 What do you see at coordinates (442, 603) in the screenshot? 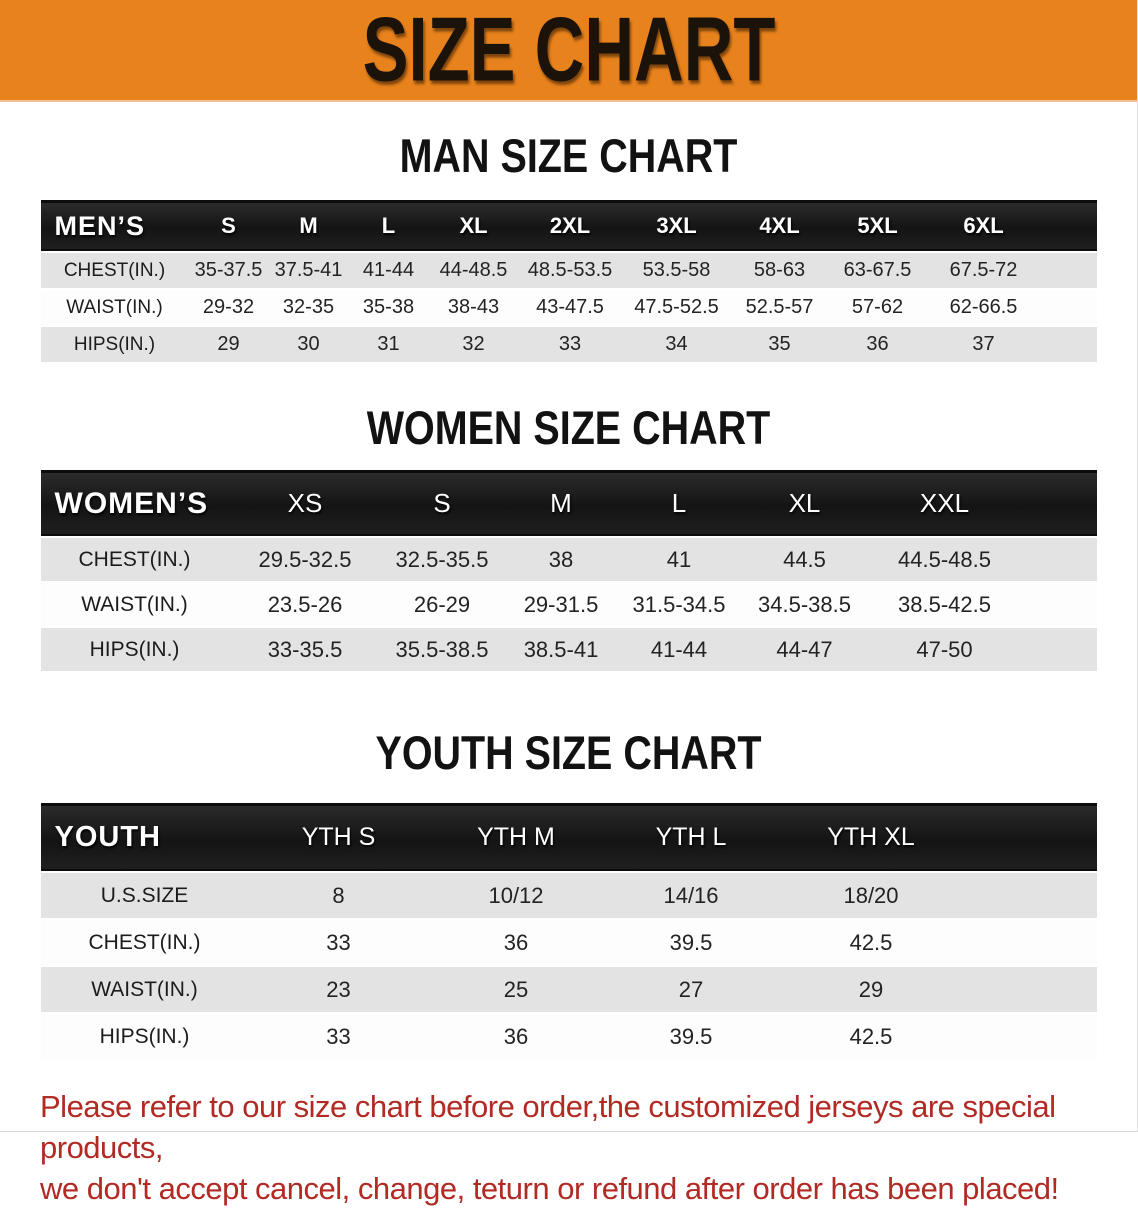
I see `measurement-value: 26-29` at bounding box center [442, 603].